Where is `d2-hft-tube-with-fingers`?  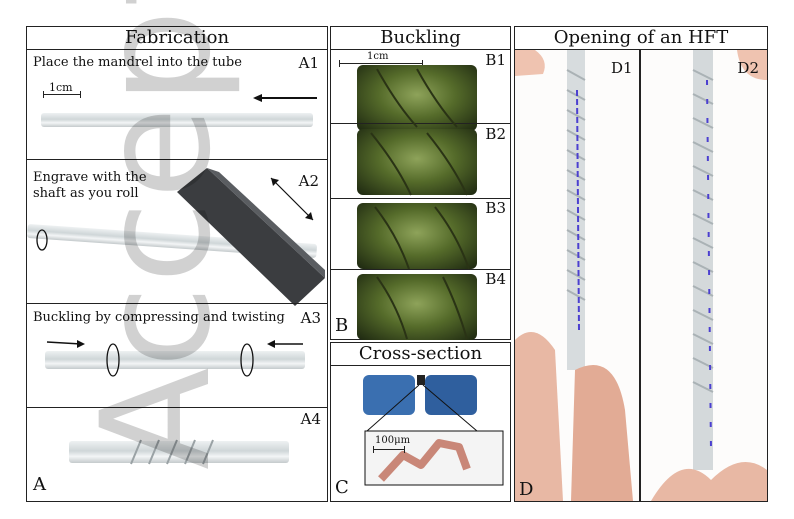 d2-hft-tube-with-fingers is located at coordinates (709, 275).